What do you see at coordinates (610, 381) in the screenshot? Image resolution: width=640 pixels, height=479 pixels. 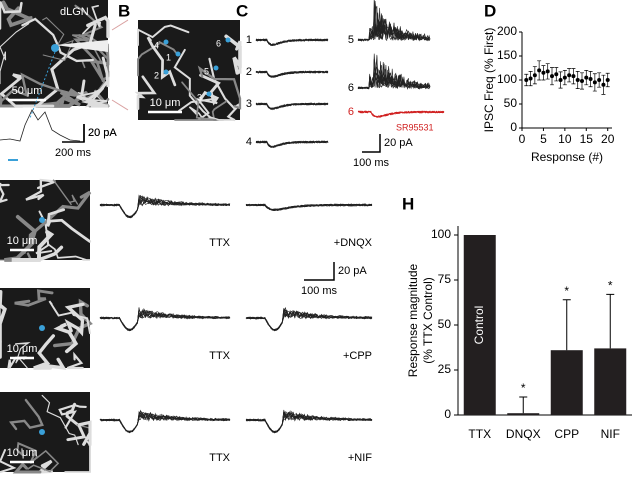 I see `bar` at bounding box center [610, 381].